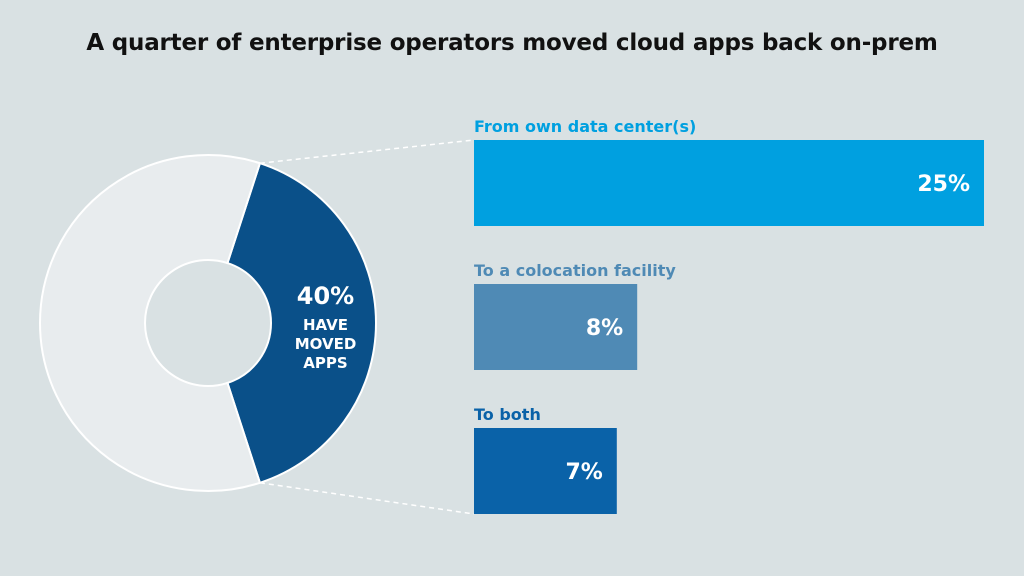 The image size is (1024, 576). What do you see at coordinates (325, 296) in the screenshot?
I see `donut-percent-label: 40%` at bounding box center [325, 296].